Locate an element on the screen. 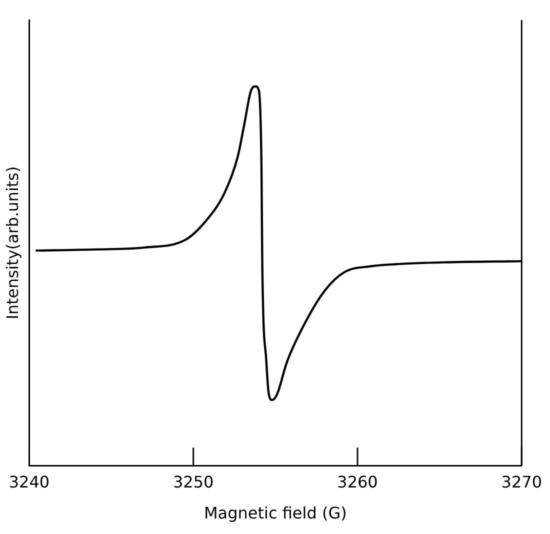  x-axis-title: Magnetic field (G) is located at coordinates (275, 513).